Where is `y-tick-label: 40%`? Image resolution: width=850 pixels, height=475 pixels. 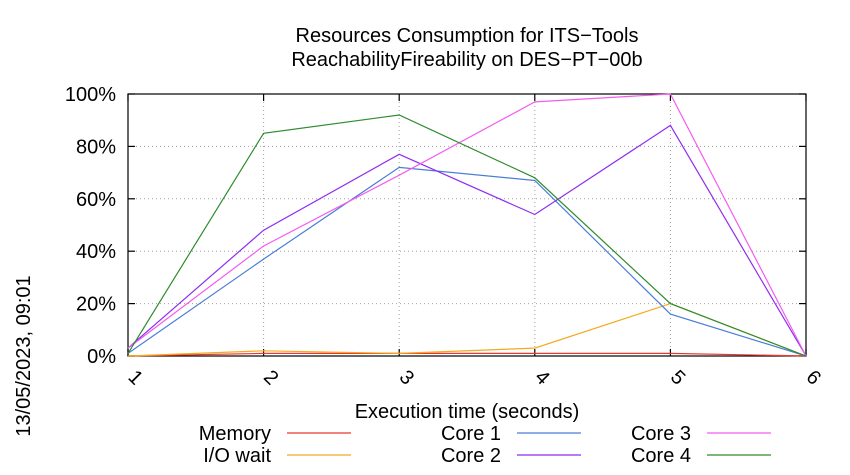
y-tick-label: 40% is located at coordinates (96, 252).